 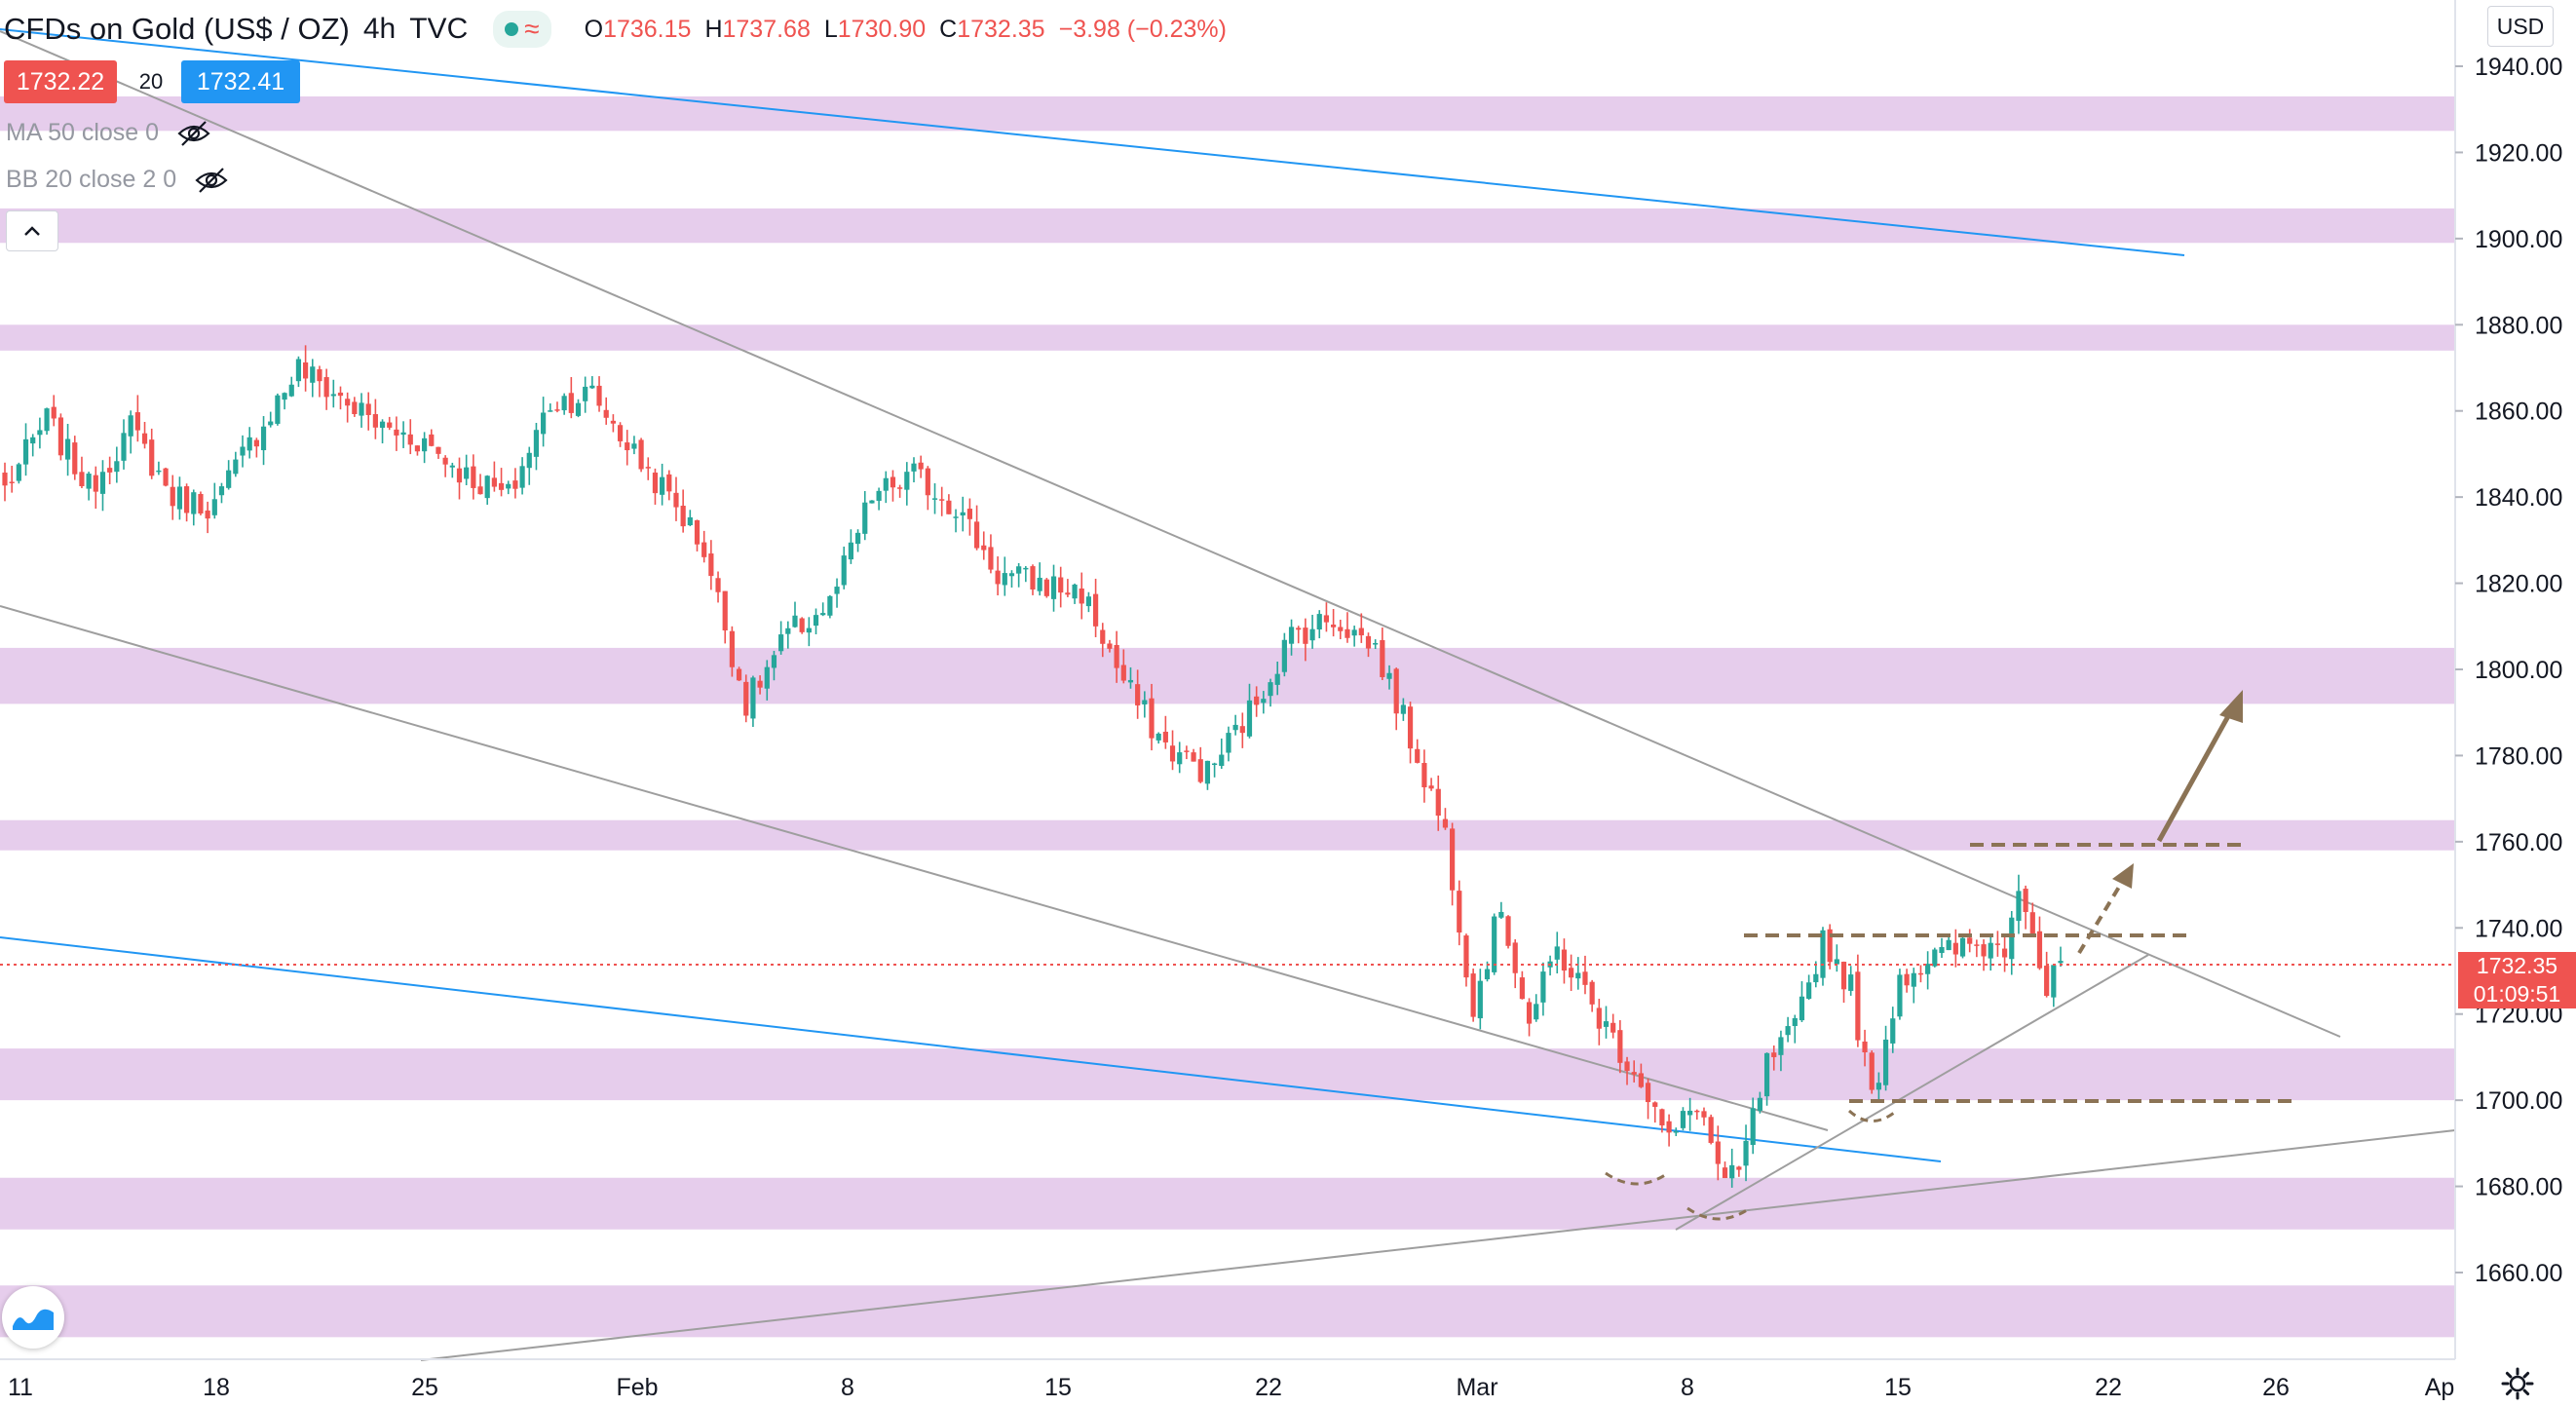 I want to click on long-uptrend-line, so click(x=1438, y=1245).